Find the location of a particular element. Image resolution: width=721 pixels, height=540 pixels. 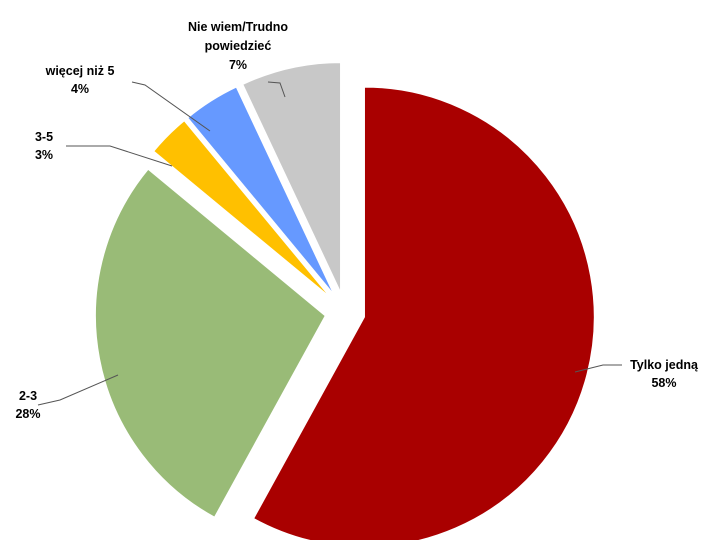

pie-slice-wiecej is located at coordinates (260, 191).